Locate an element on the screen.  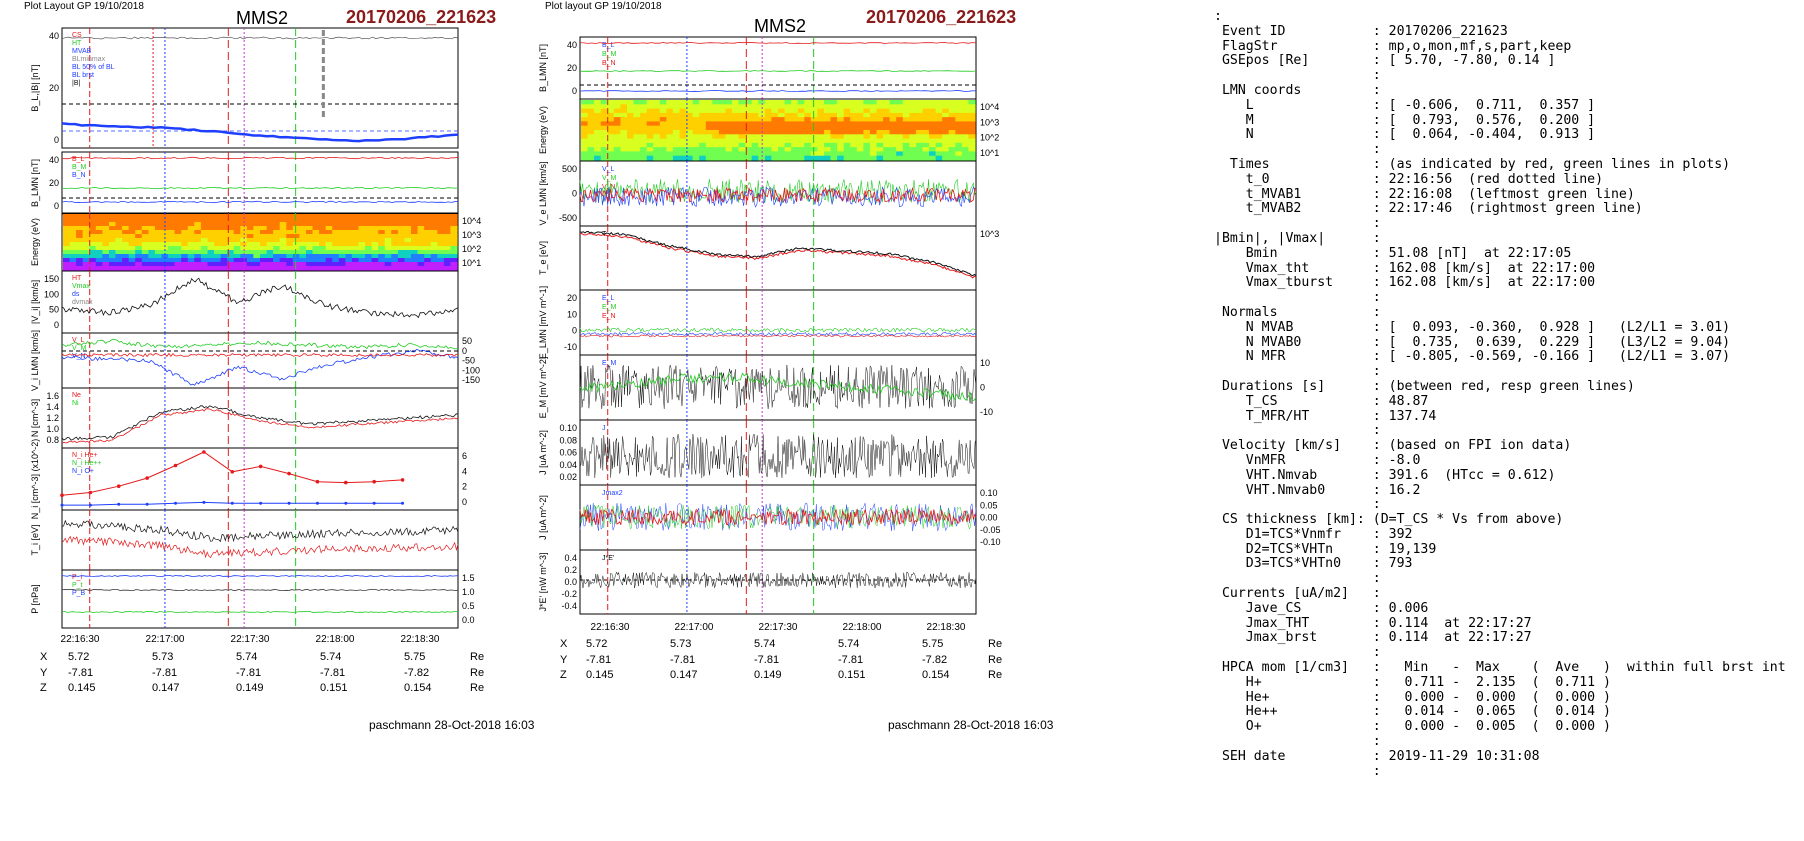
position-value: 0.147 is located at coordinates (166, 688).